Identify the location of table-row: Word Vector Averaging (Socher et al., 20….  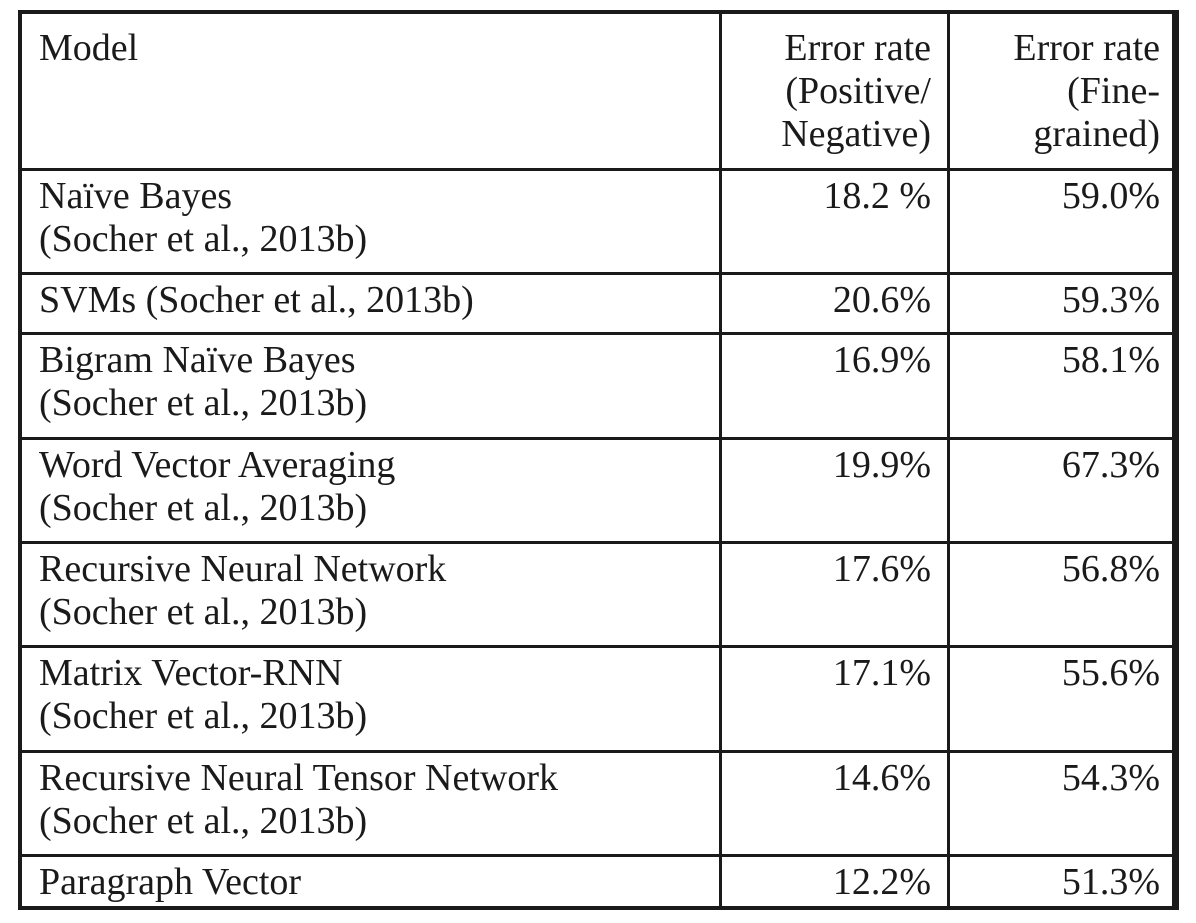
(598, 490).